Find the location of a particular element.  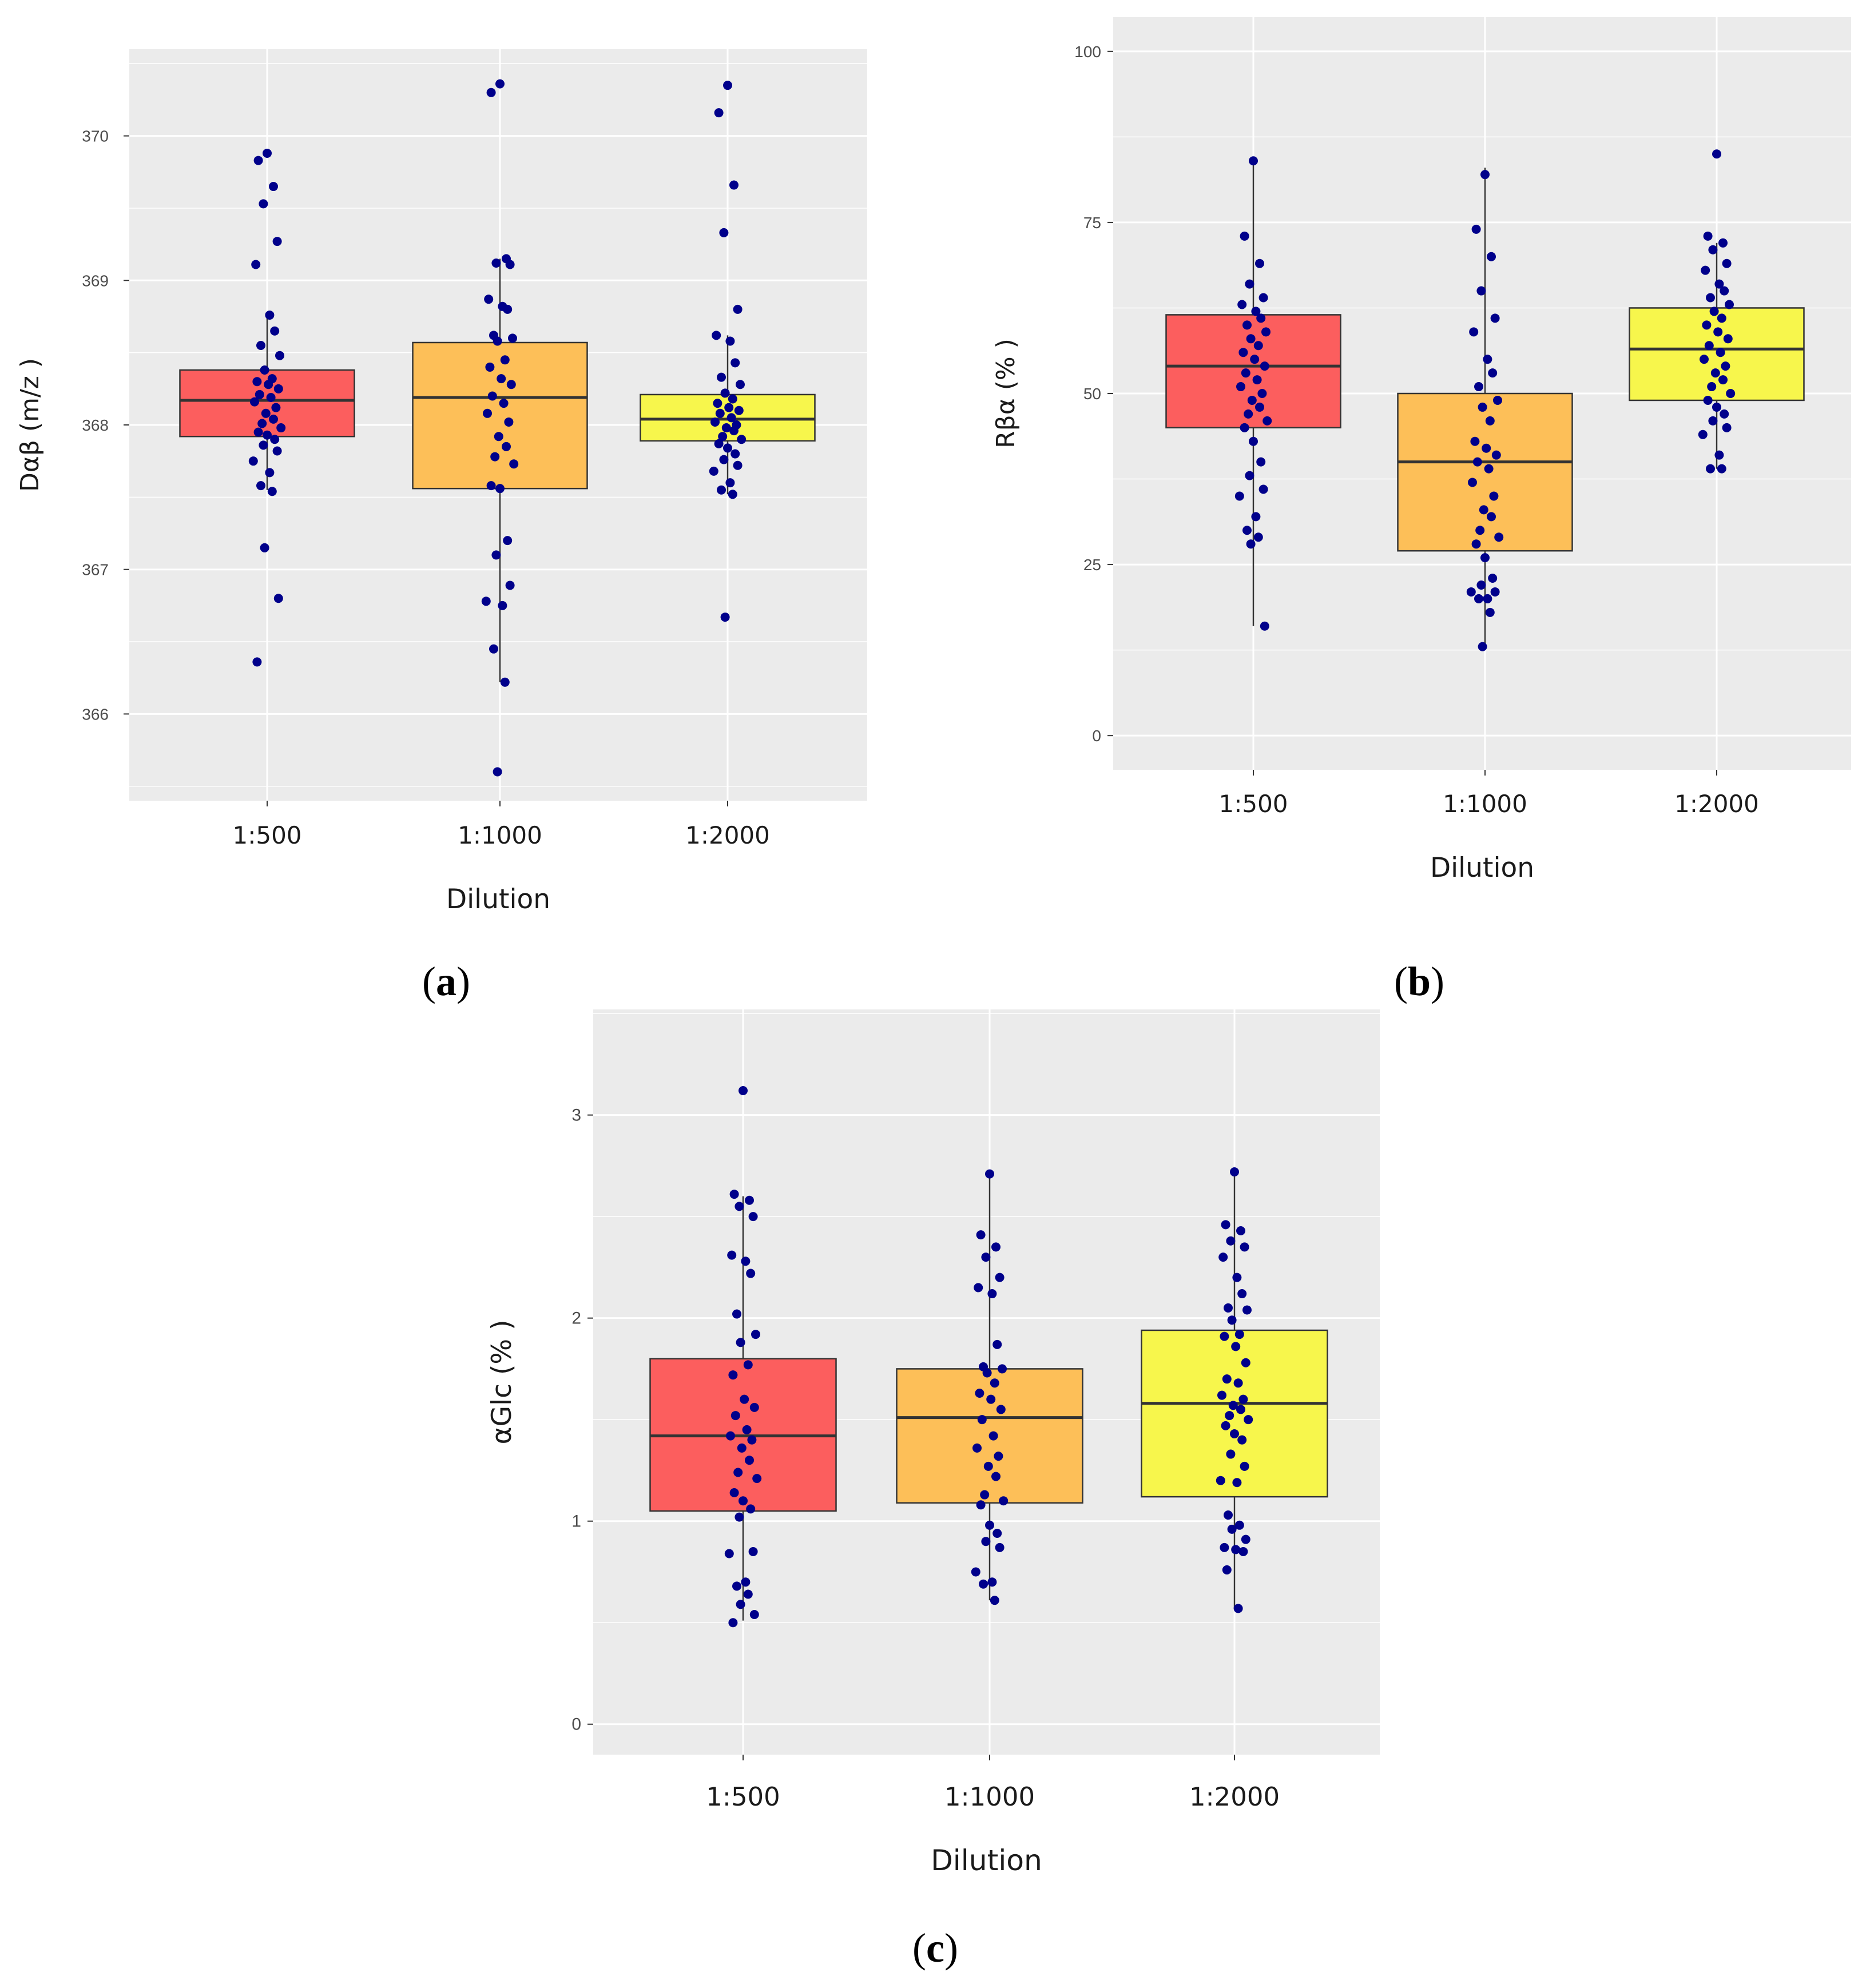

y-tick-label: 0 is located at coordinates (1096, 736).